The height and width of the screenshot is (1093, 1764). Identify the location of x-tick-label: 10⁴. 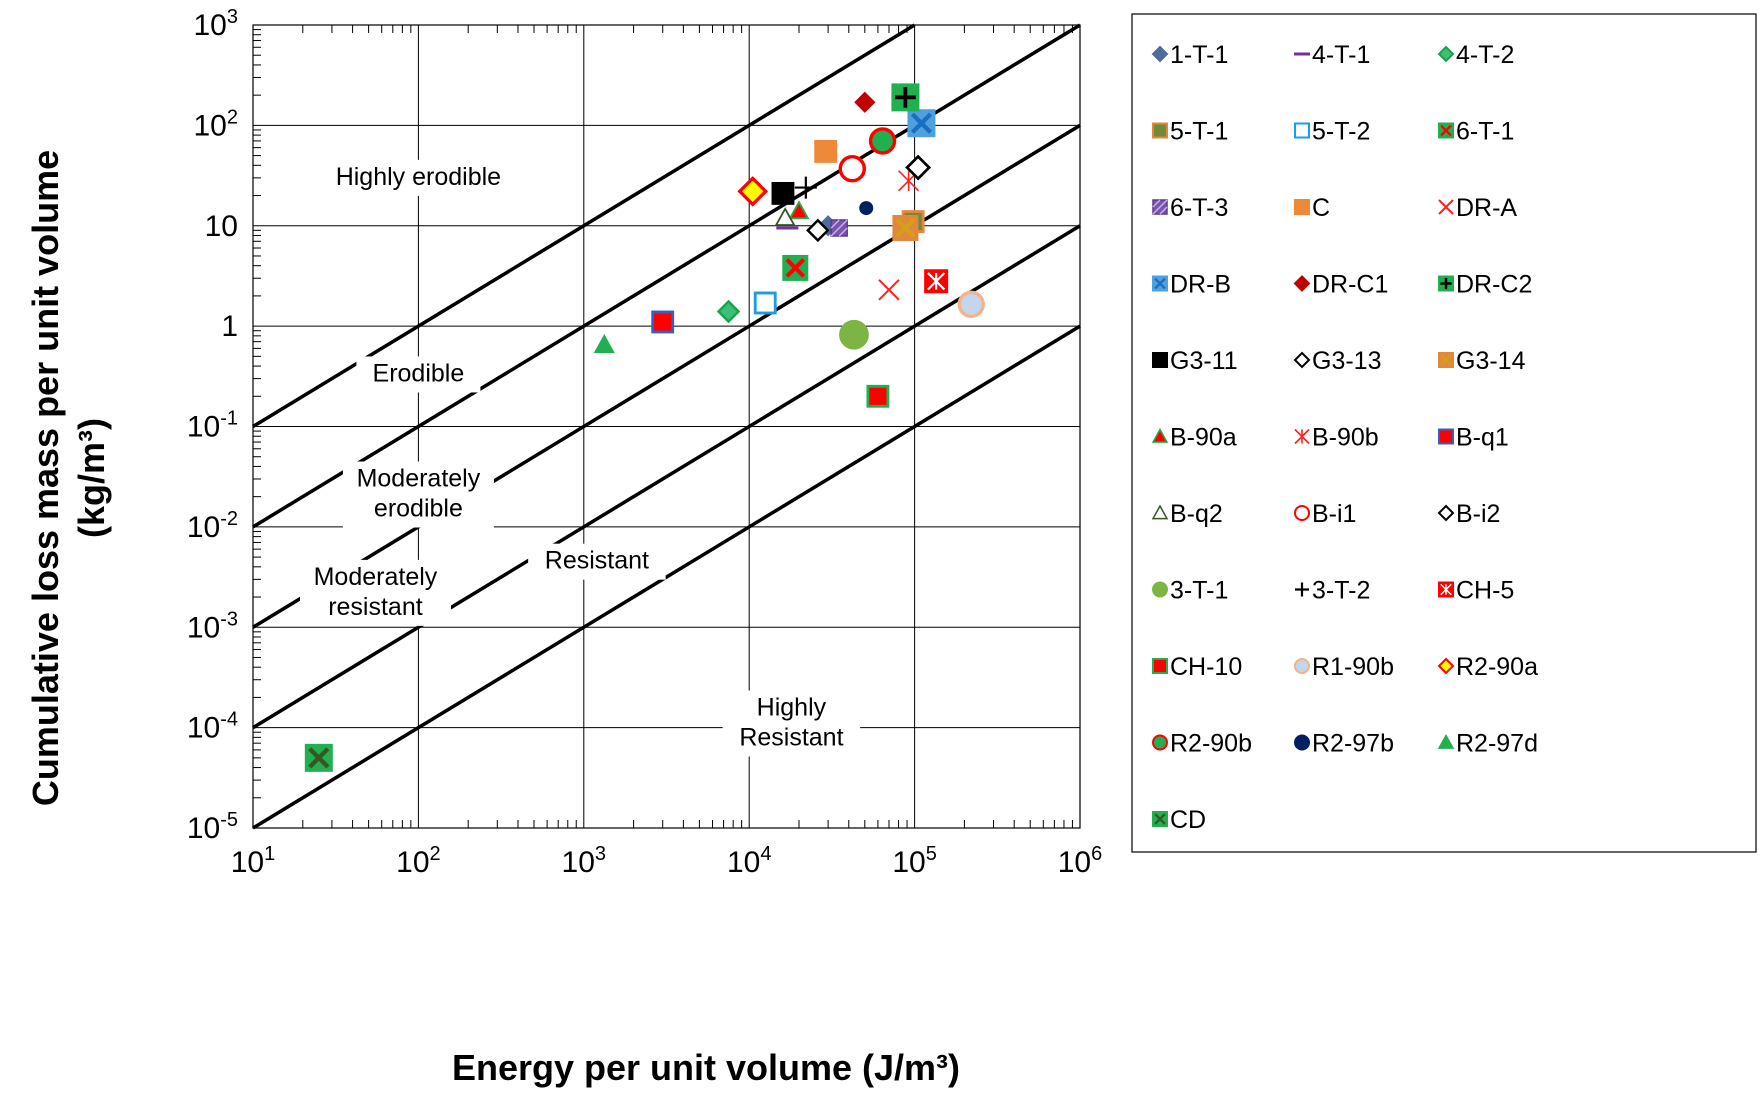
(749, 861).